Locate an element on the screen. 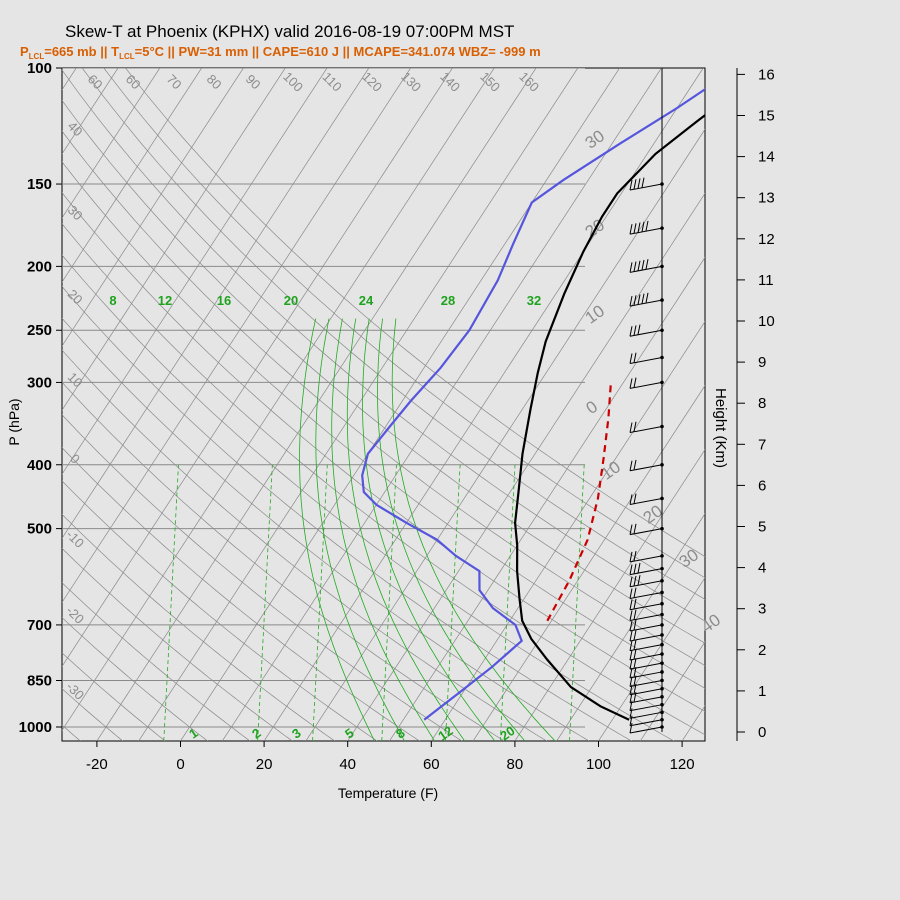 This screenshot has width=900, height=900. height-tick-label: 16 is located at coordinates (766, 74).